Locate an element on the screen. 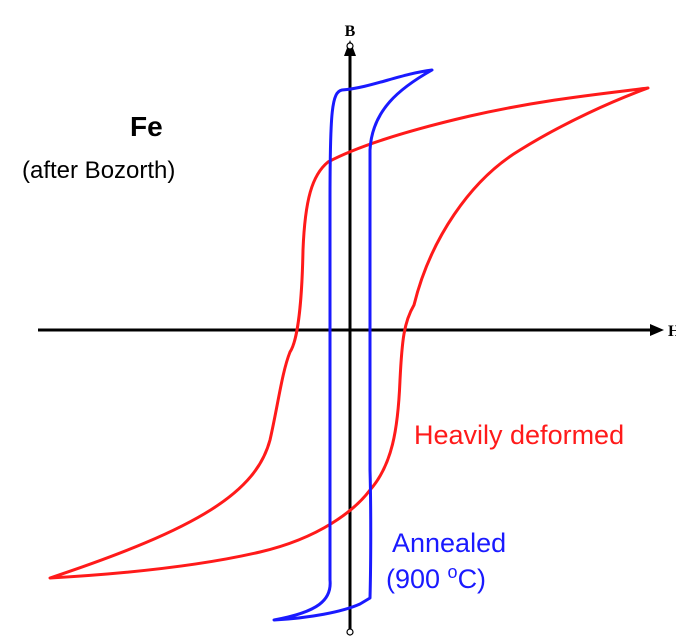 The height and width of the screenshot is (642, 676). annealed-temp-suffix: C) is located at coordinates (472, 579).